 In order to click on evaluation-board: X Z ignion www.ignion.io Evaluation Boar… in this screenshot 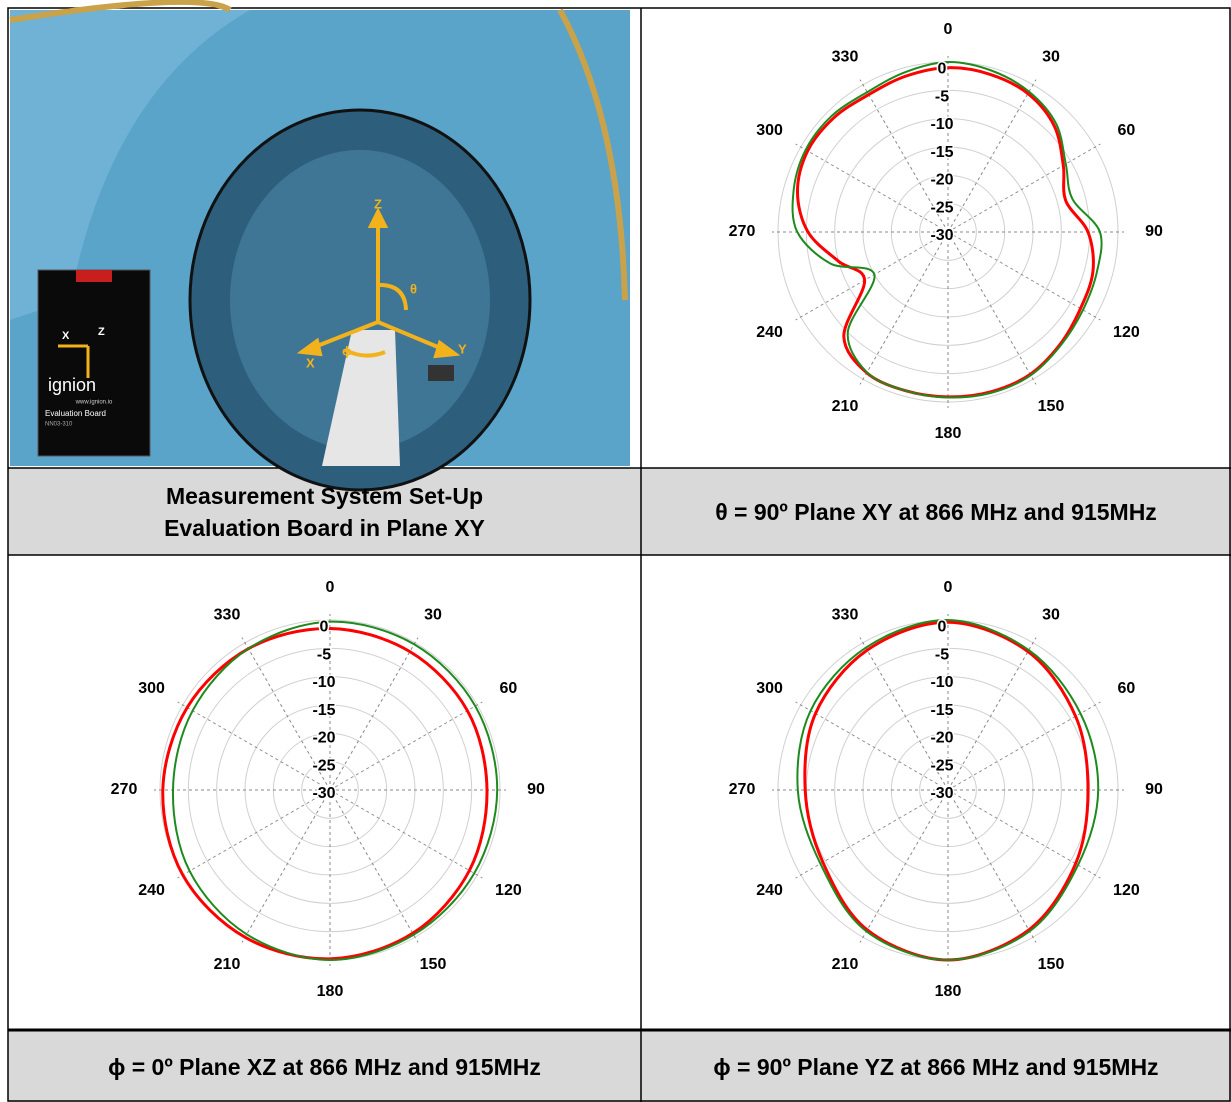, I will do `click(94, 363)`.